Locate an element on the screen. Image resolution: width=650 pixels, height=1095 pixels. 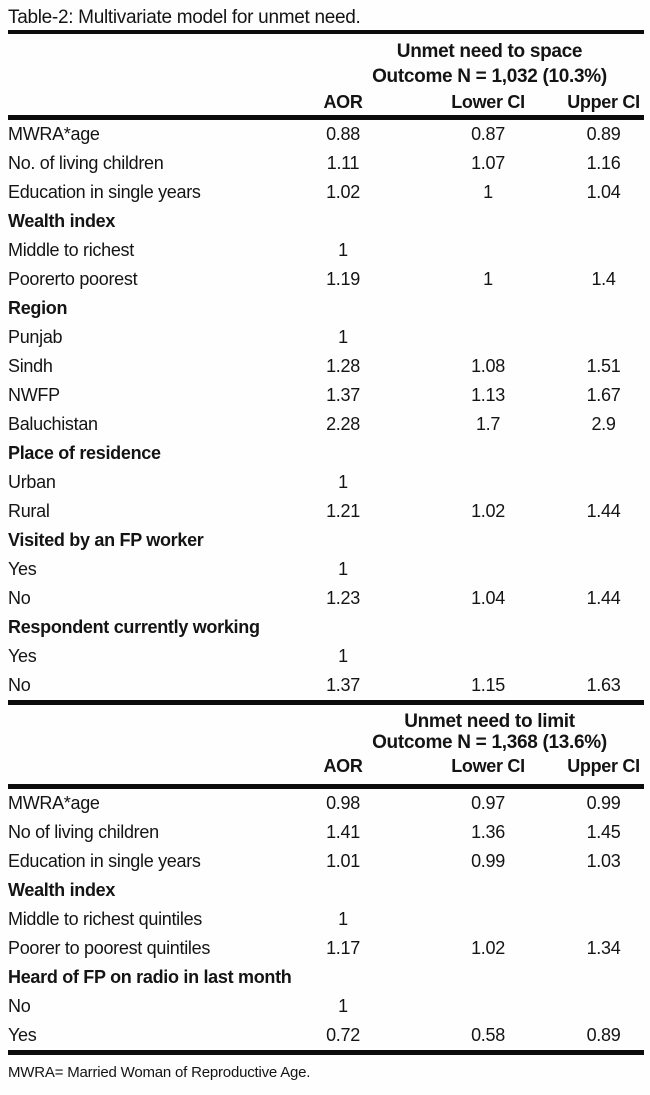
section-divider-rule is located at coordinates (326, 702).